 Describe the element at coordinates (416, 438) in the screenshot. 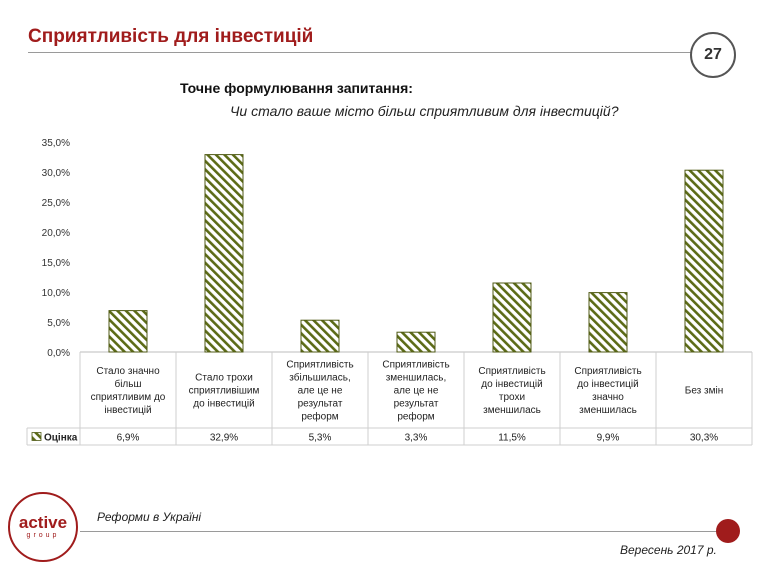

I see `data-value-label: 3,3%` at that location.